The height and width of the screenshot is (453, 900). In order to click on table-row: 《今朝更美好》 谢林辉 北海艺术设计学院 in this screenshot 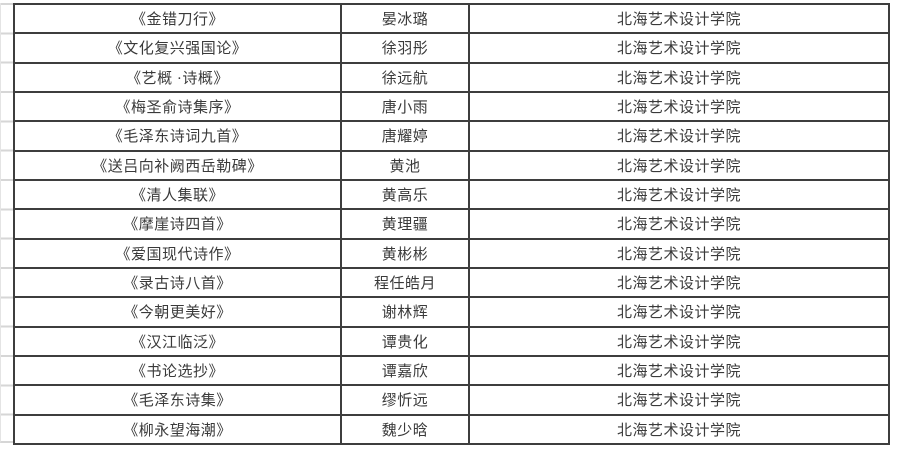, I will do `click(451, 312)`.